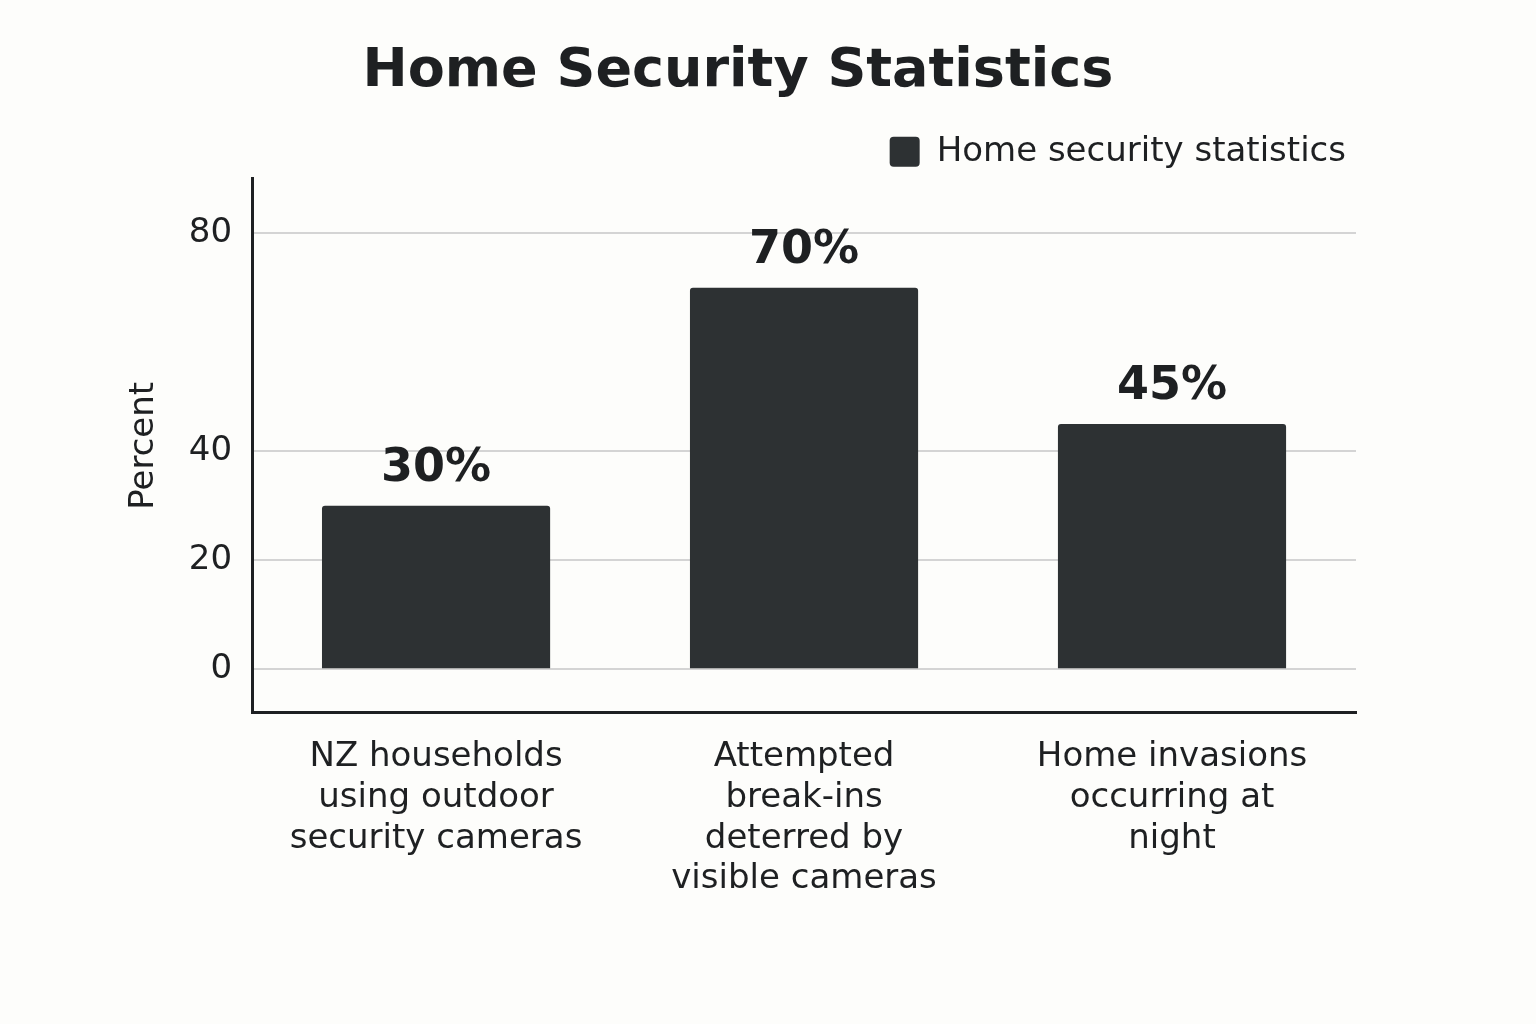 Image resolution: width=1536 pixels, height=1024 pixels. Describe the element at coordinates (804, 246) in the screenshot. I see `text: 70%` at that location.